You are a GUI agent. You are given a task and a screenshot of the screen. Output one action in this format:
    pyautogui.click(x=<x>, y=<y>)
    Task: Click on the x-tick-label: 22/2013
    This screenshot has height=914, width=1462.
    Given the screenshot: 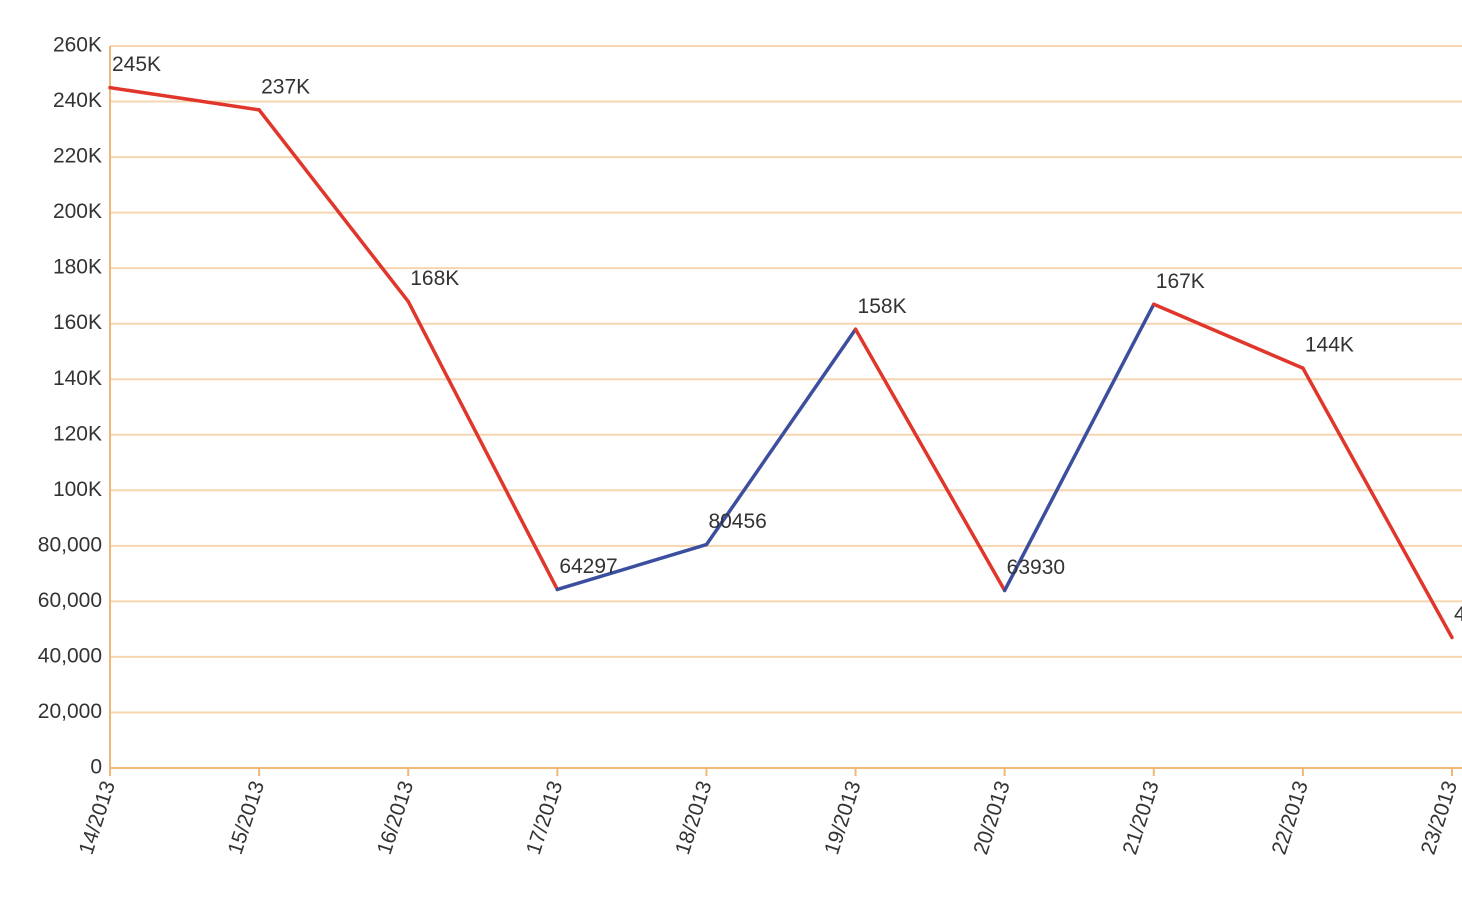 What is the action you would take?
    pyautogui.click(x=1290, y=817)
    